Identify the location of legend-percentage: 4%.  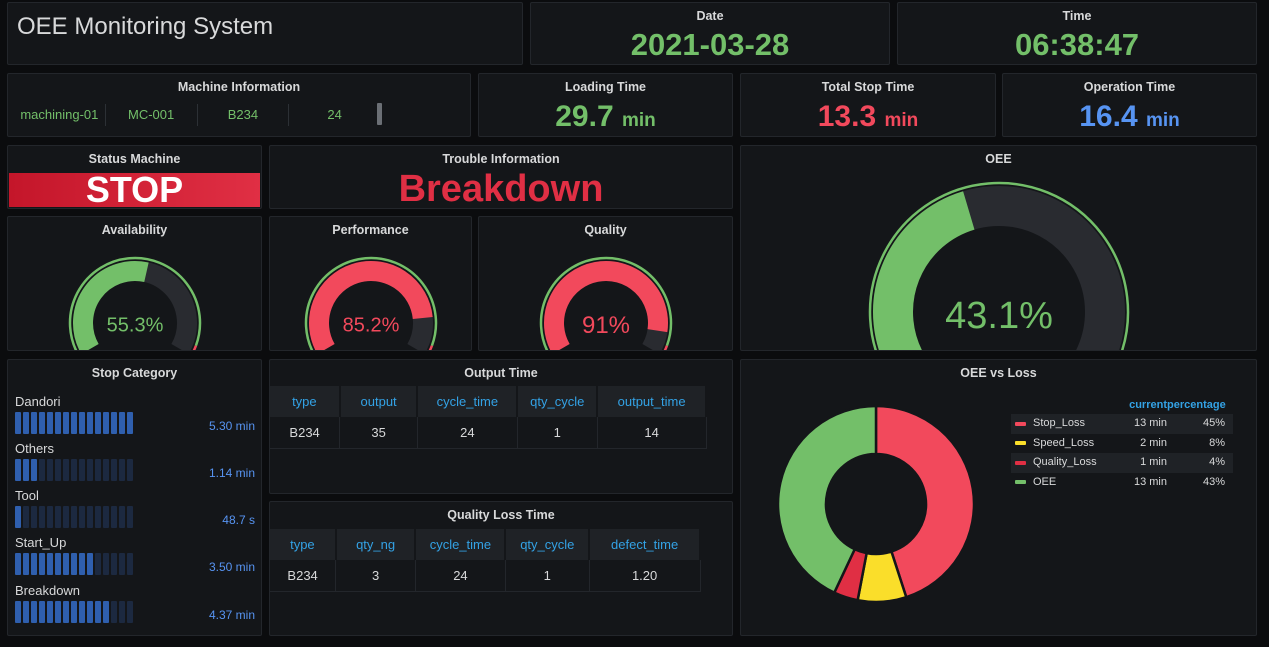
(1217, 462).